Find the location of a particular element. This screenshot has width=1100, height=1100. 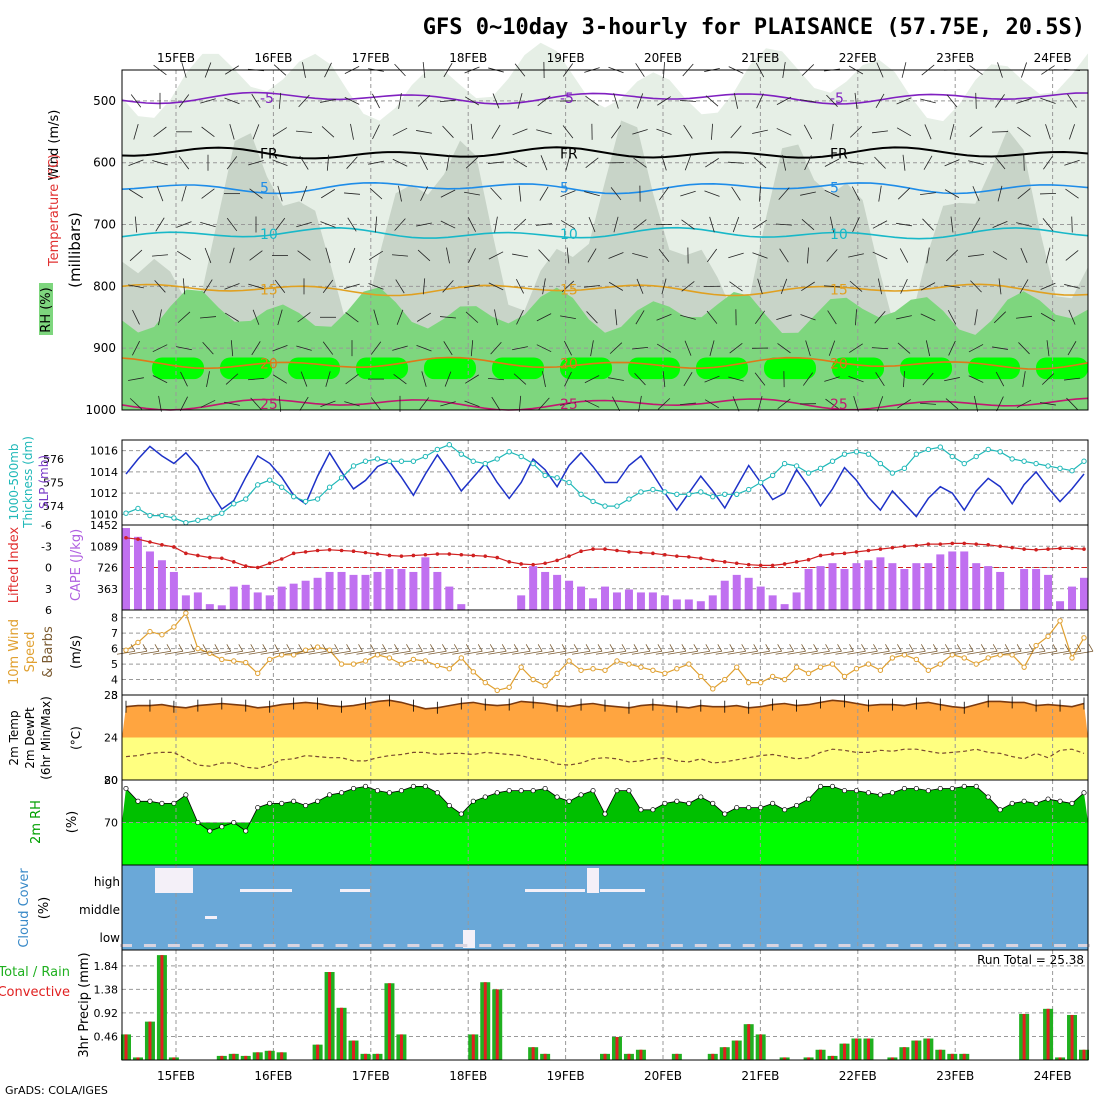

thickness-tick-label: 576 is located at coordinates (53, 459).